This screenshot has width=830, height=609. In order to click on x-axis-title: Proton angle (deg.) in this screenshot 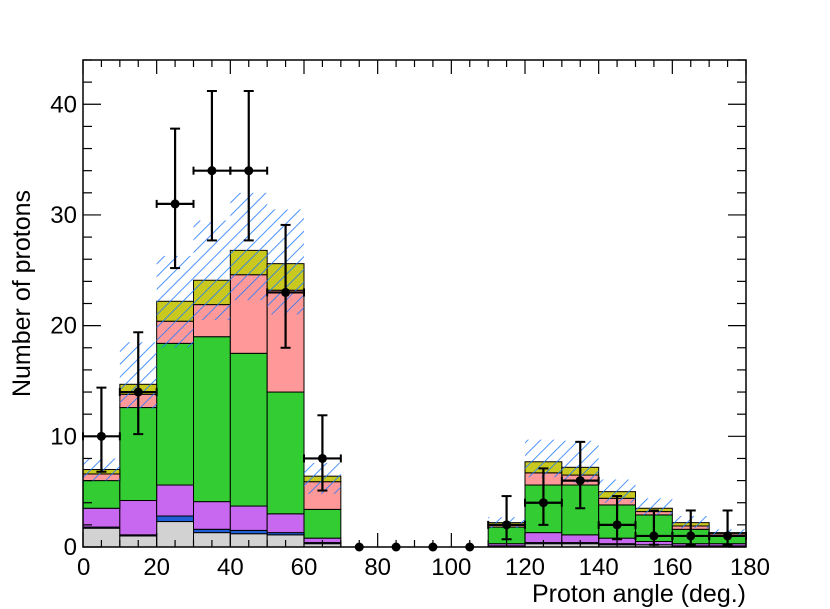, I will do `click(639, 594)`.